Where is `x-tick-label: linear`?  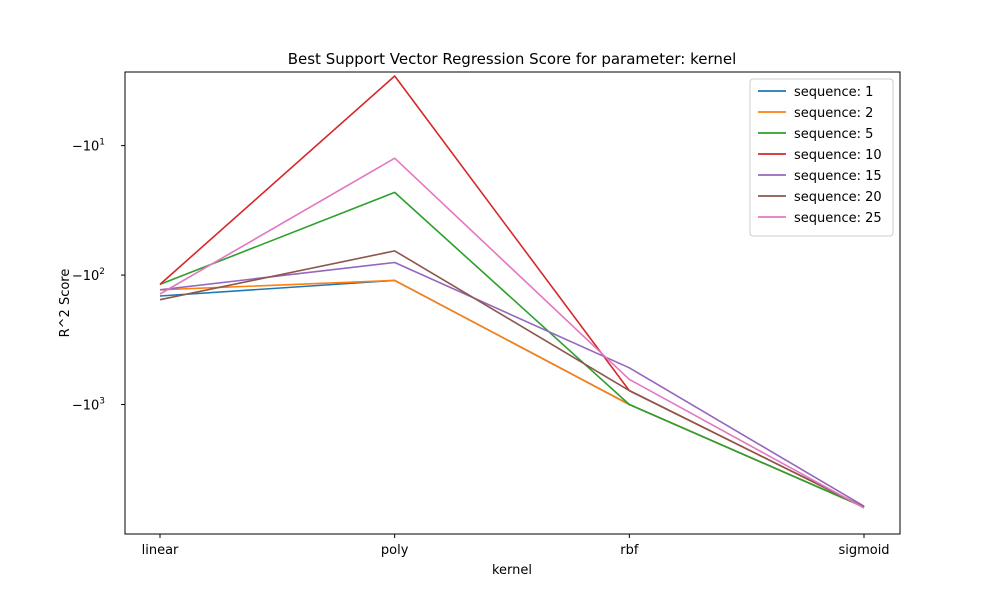
x-tick-label: linear is located at coordinates (160, 550).